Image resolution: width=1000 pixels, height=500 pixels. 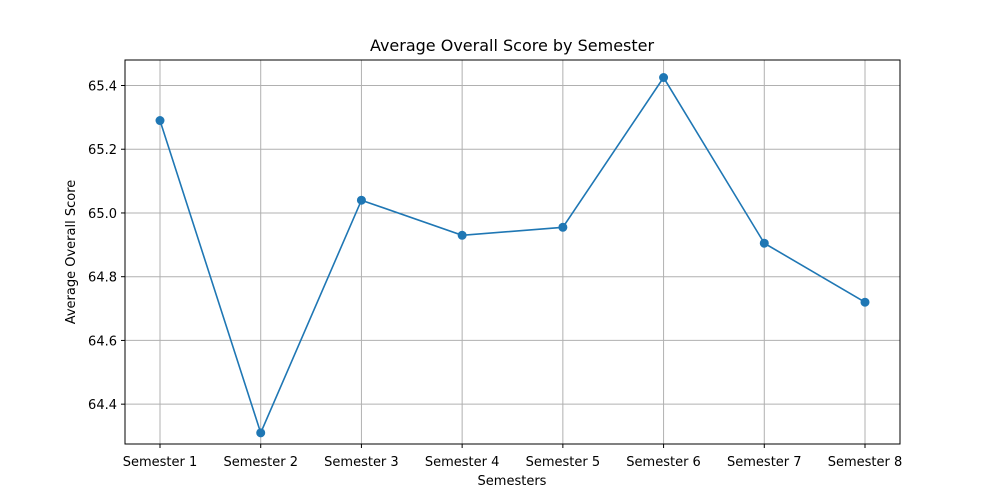 What do you see at coordinates (663, 462) in the screenshot?
I see `x-tick-label: Semester 6` at bounding box center [663, 462].